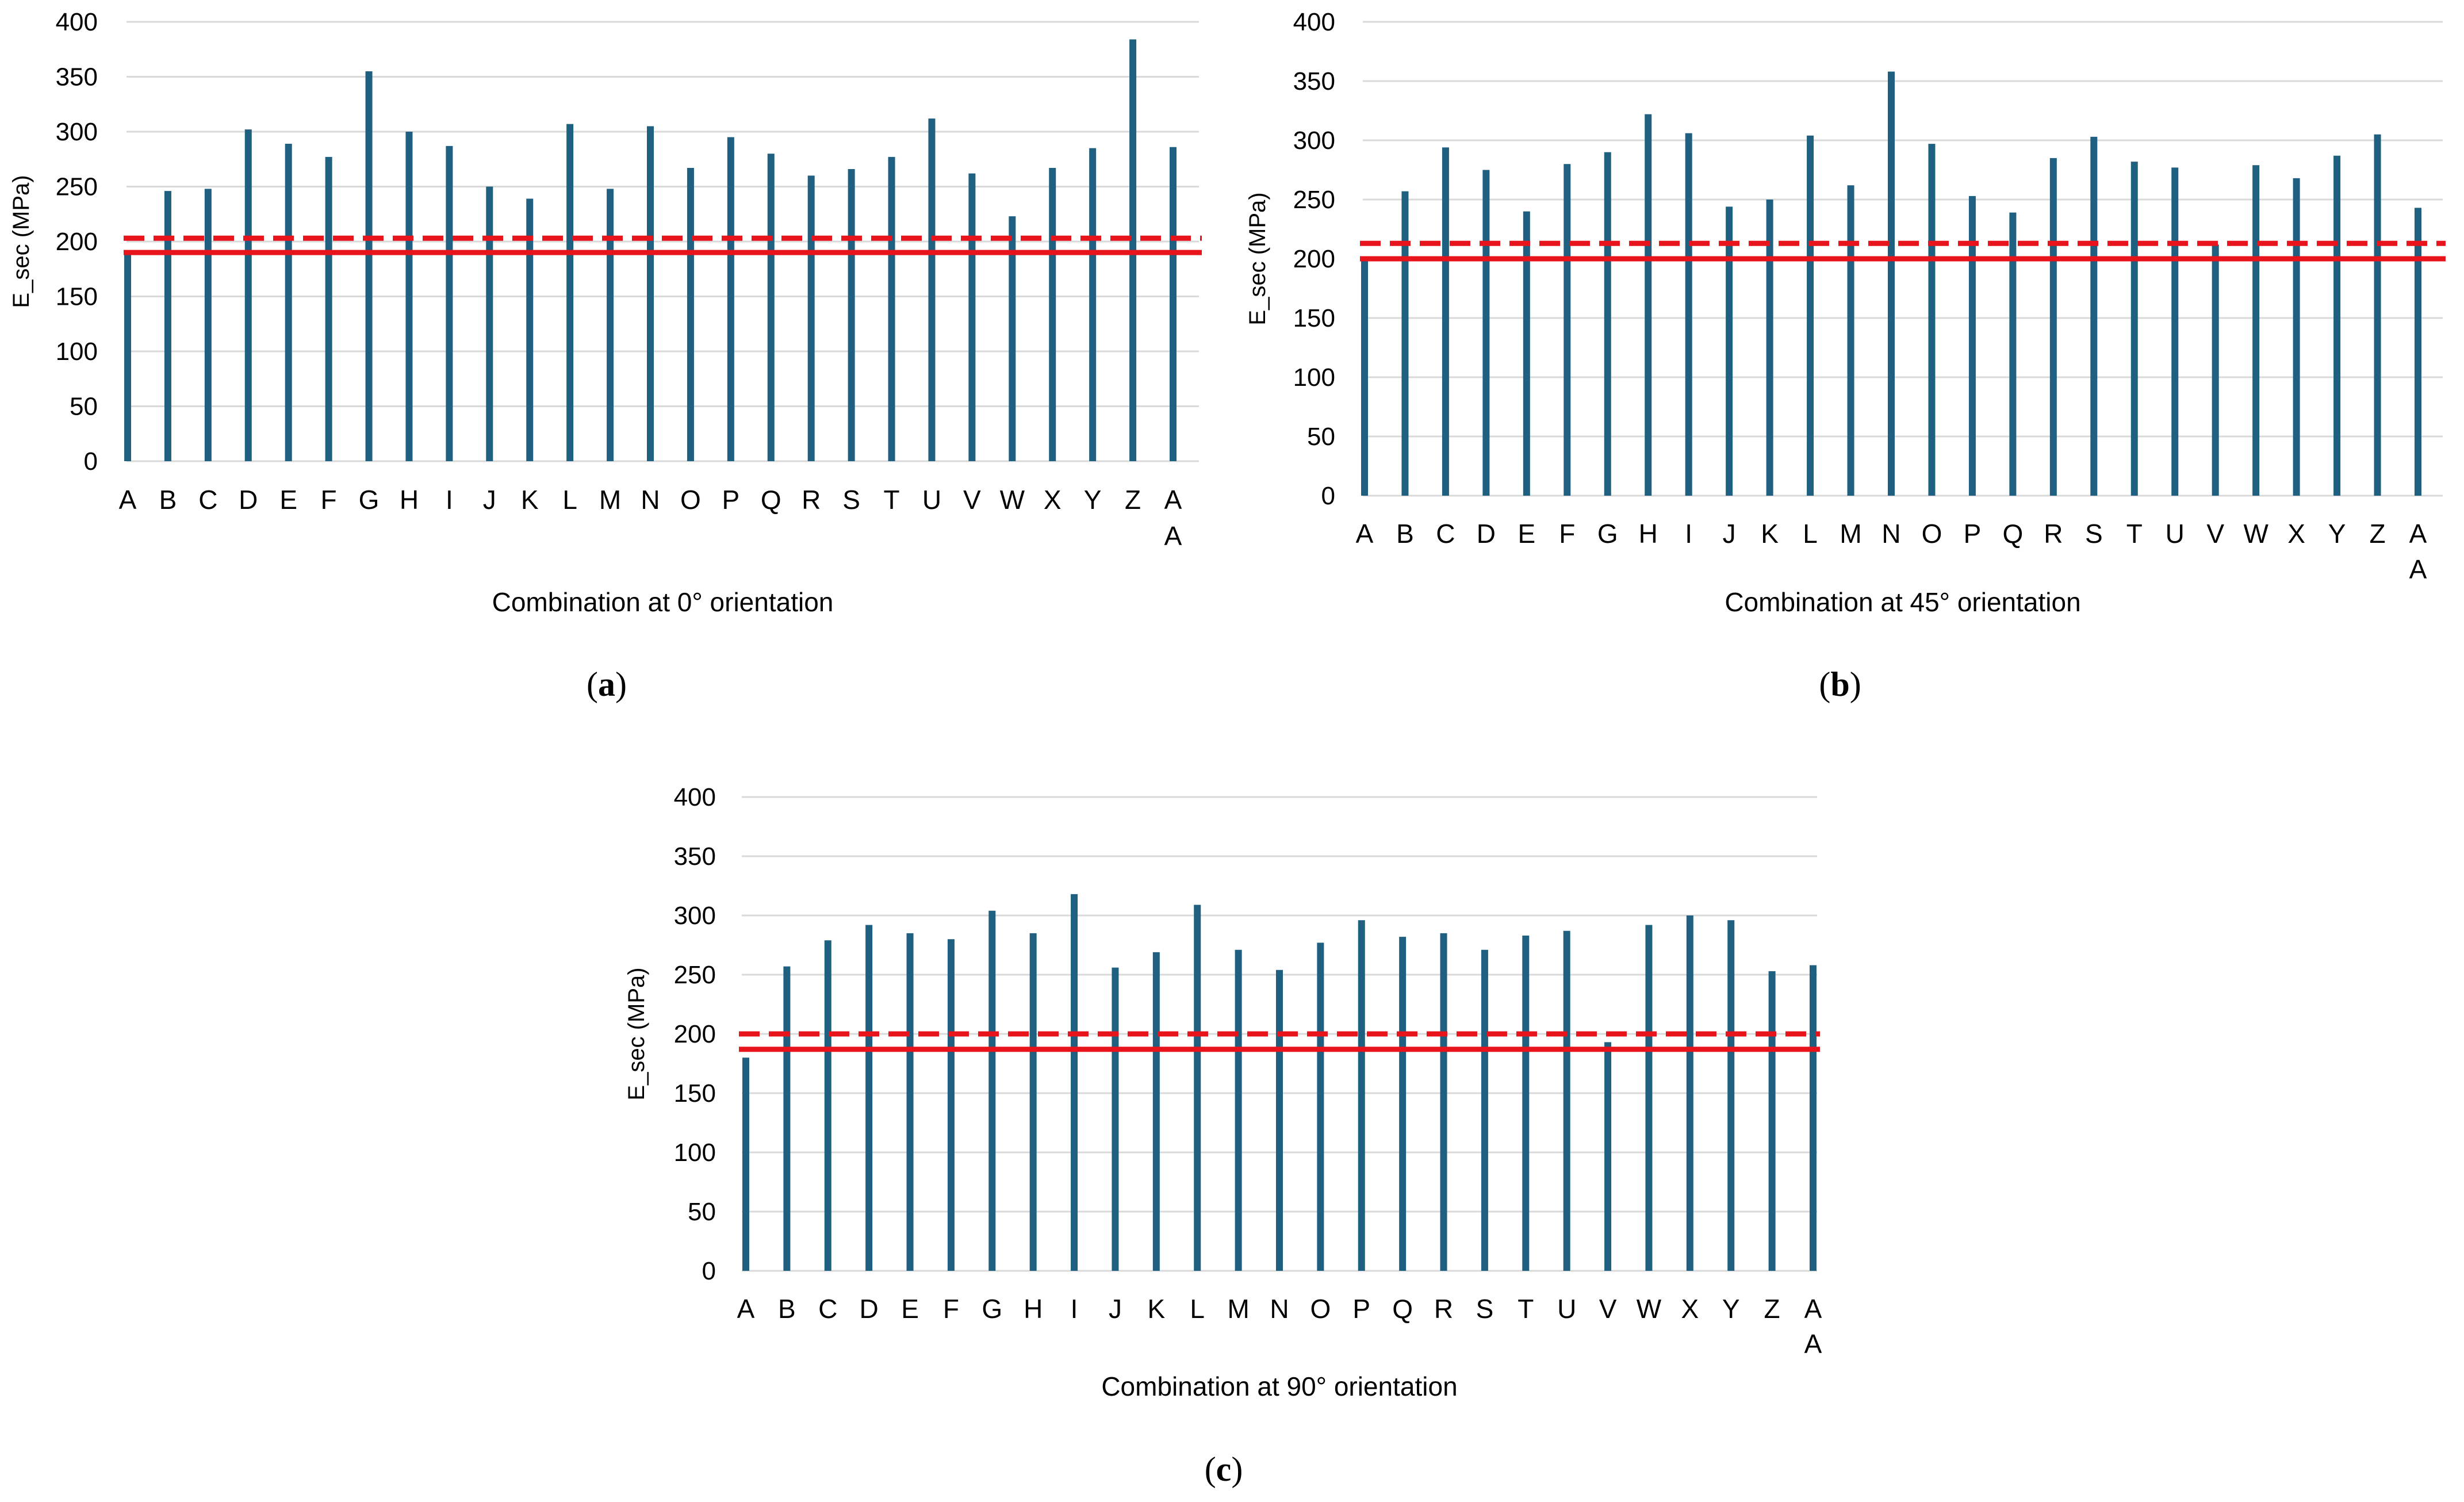 The width and height of the screenshot is (2464, 1502). What do you see at coordinates (77, 297) in the screenshot?
I see `y-tick-label: 150` at bounding box center [77, 297].